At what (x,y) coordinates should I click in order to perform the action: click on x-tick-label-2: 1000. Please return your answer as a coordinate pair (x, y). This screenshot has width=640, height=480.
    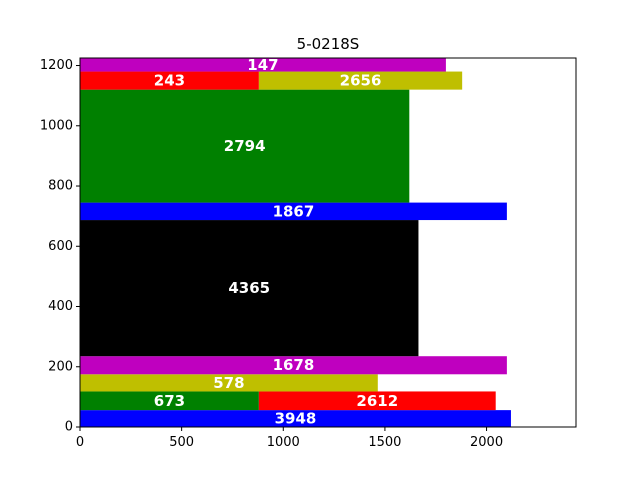
    Looking at the image, I should click on (283, 442).